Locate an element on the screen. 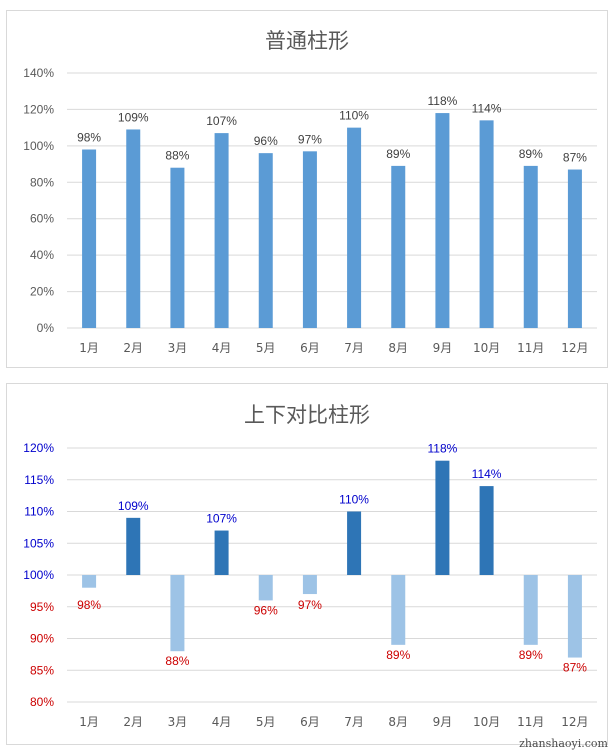 The width and height of the screenshot is (616, 752). y-tick-label: 110% is located at coordinates (39, 512).